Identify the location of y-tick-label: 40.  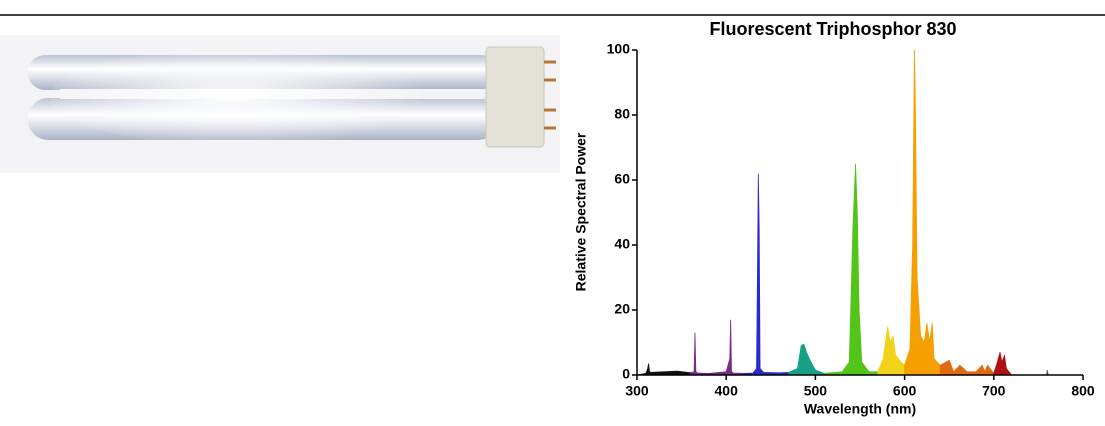
(622, 244).